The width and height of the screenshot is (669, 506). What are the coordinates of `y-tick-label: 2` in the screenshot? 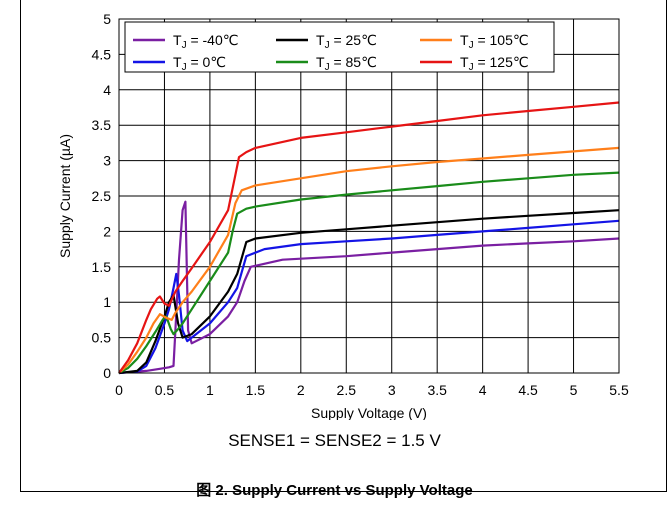 It's located at (107, 231).